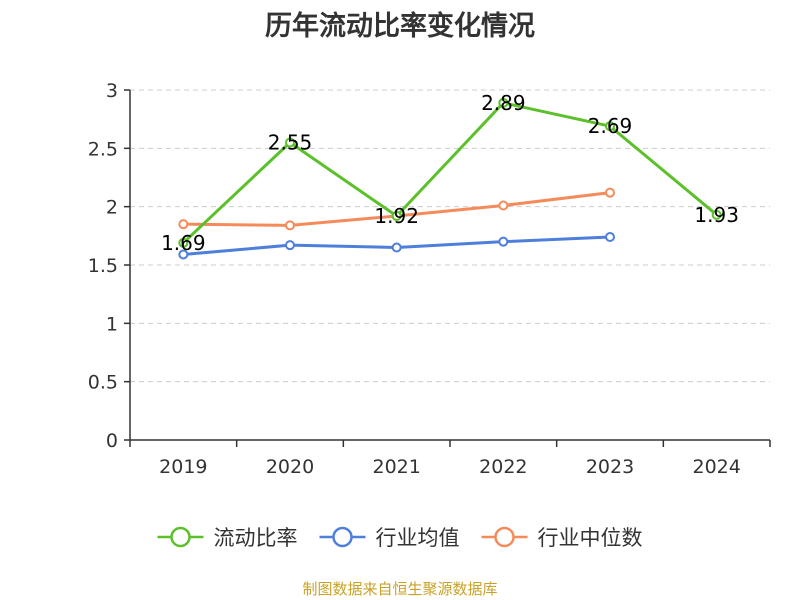 The height and width of the screenshot is (600, 800). What do you see at coordinates (112, 324) in the screenshot?
I see `y-tick-label: 1` at bounding box center [112, 324].